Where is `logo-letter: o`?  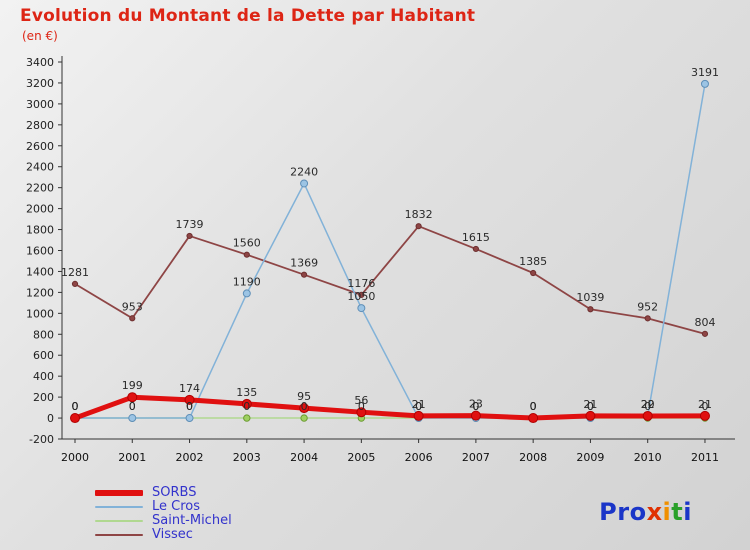 logo-letter: o is located at coordinates (638, 512).